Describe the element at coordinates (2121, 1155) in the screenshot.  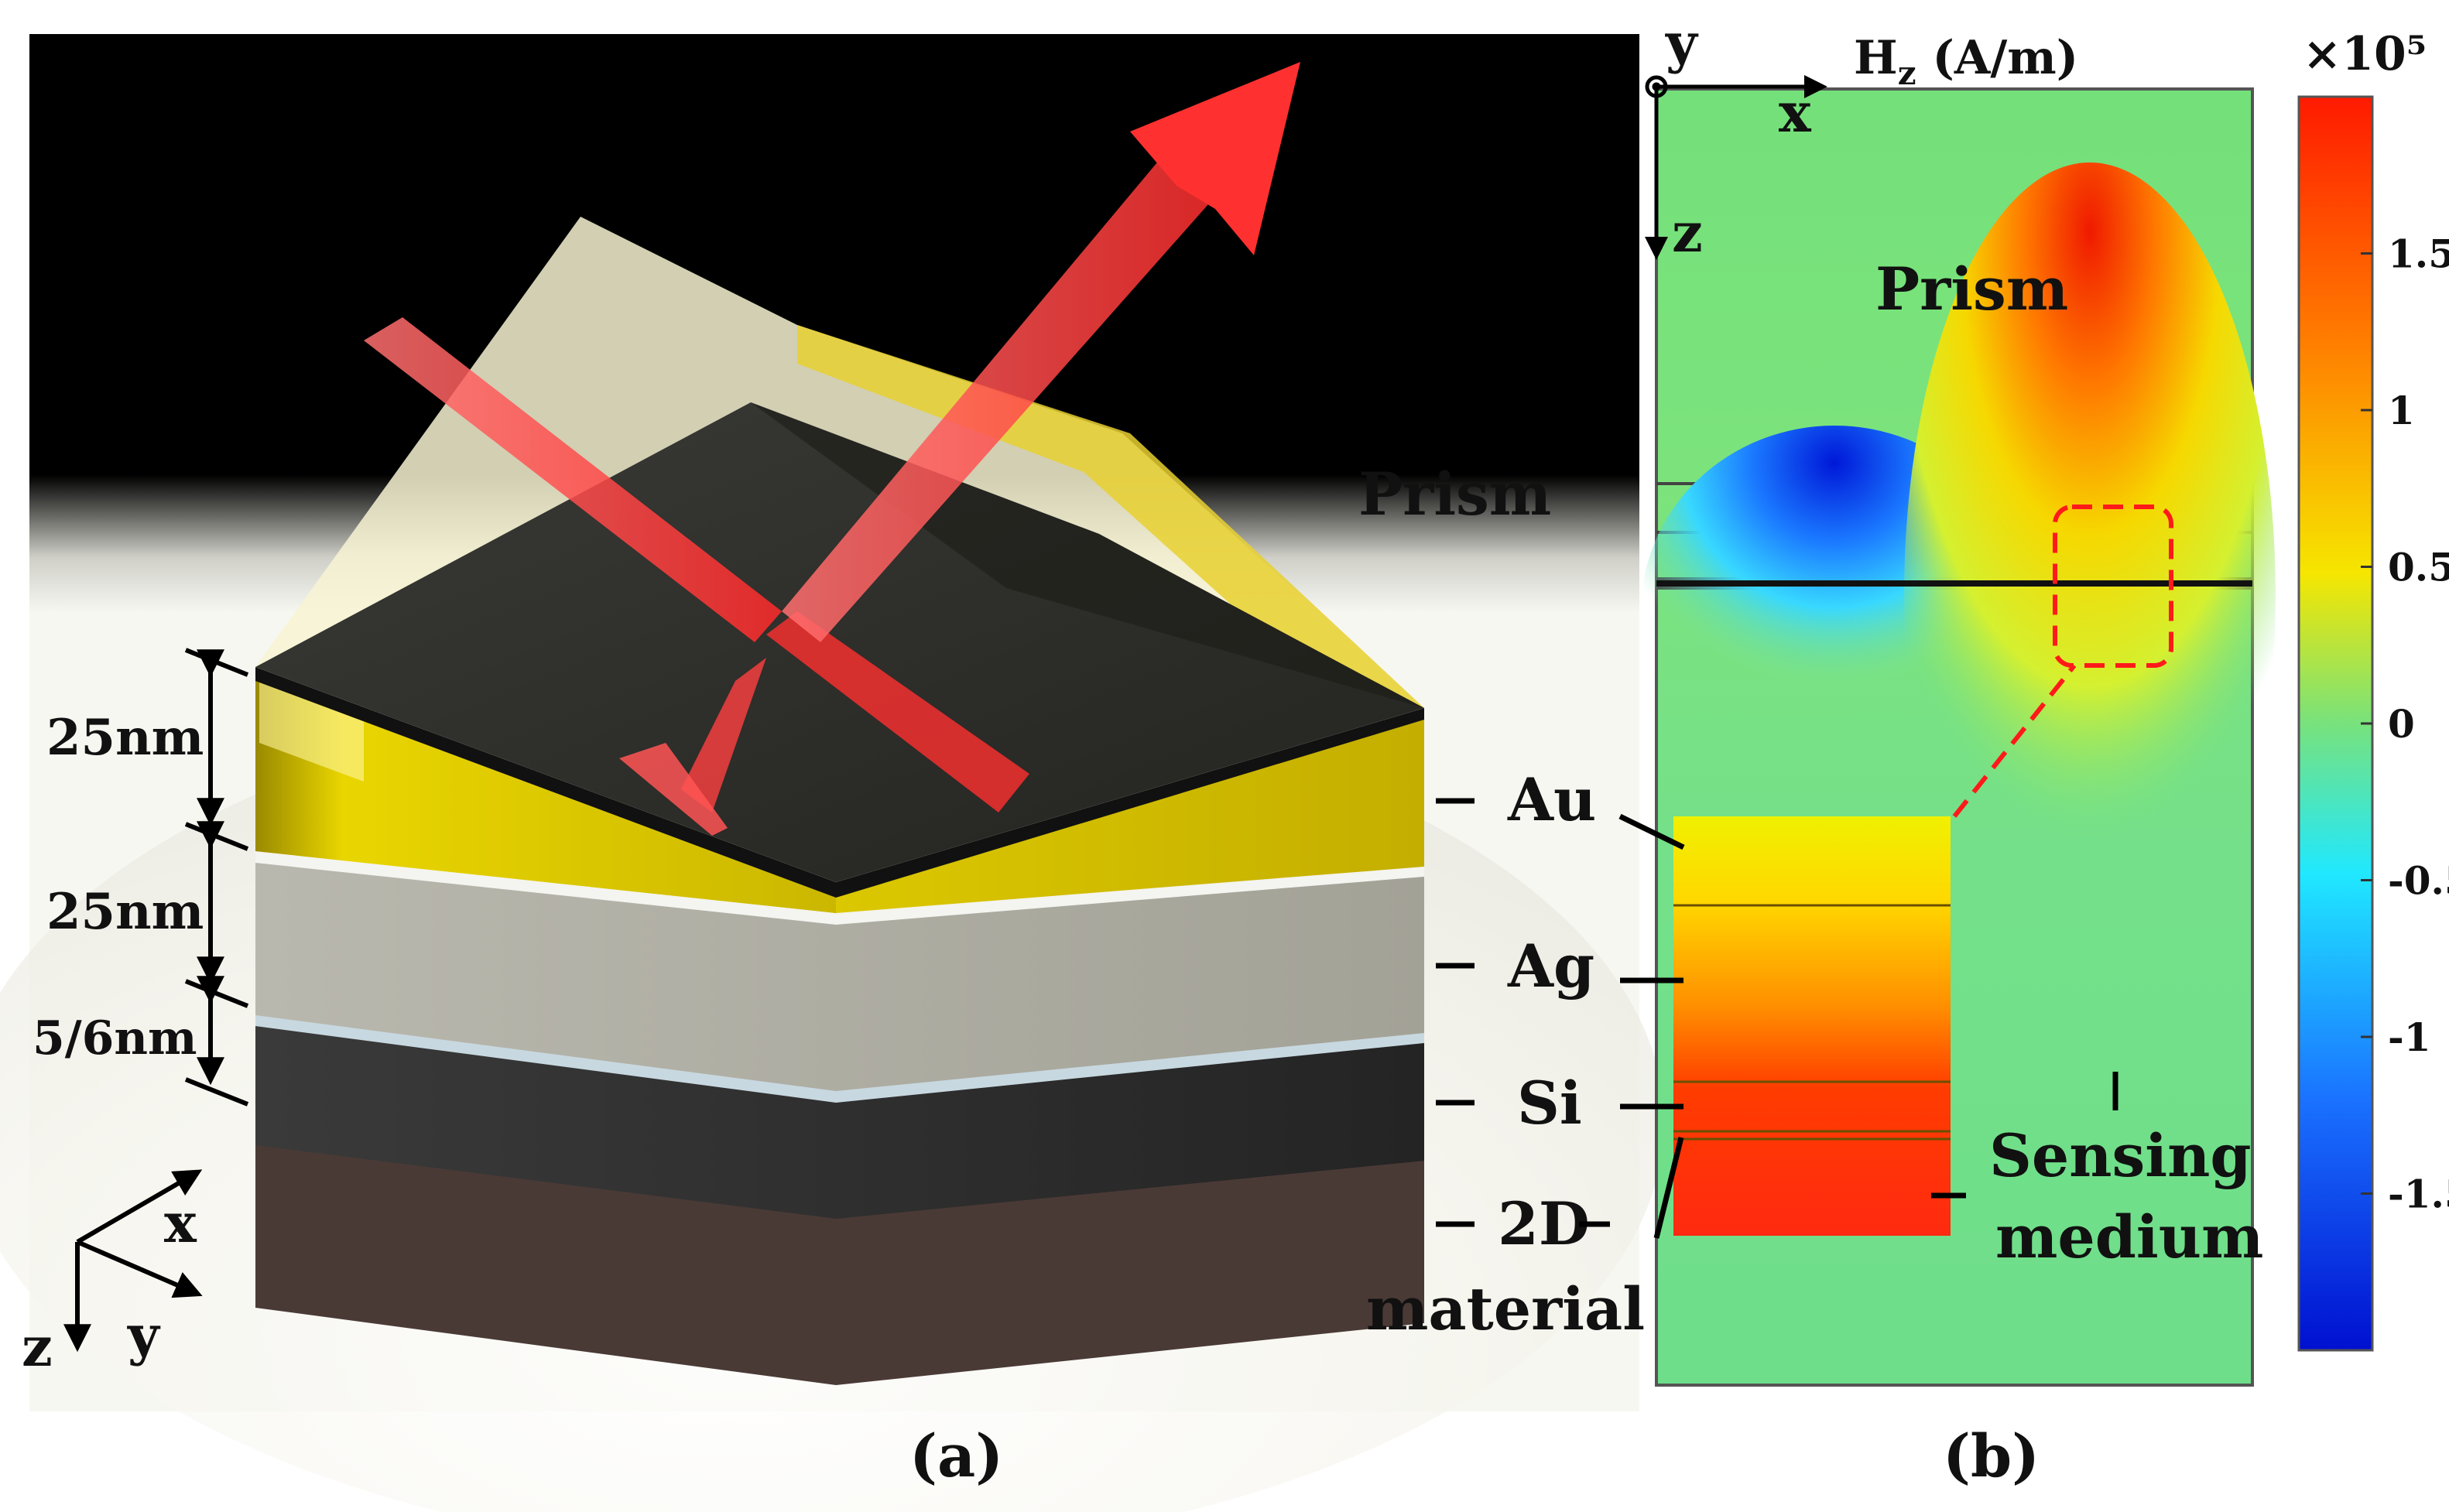
I see `sensing-label: Sensing` at that location.